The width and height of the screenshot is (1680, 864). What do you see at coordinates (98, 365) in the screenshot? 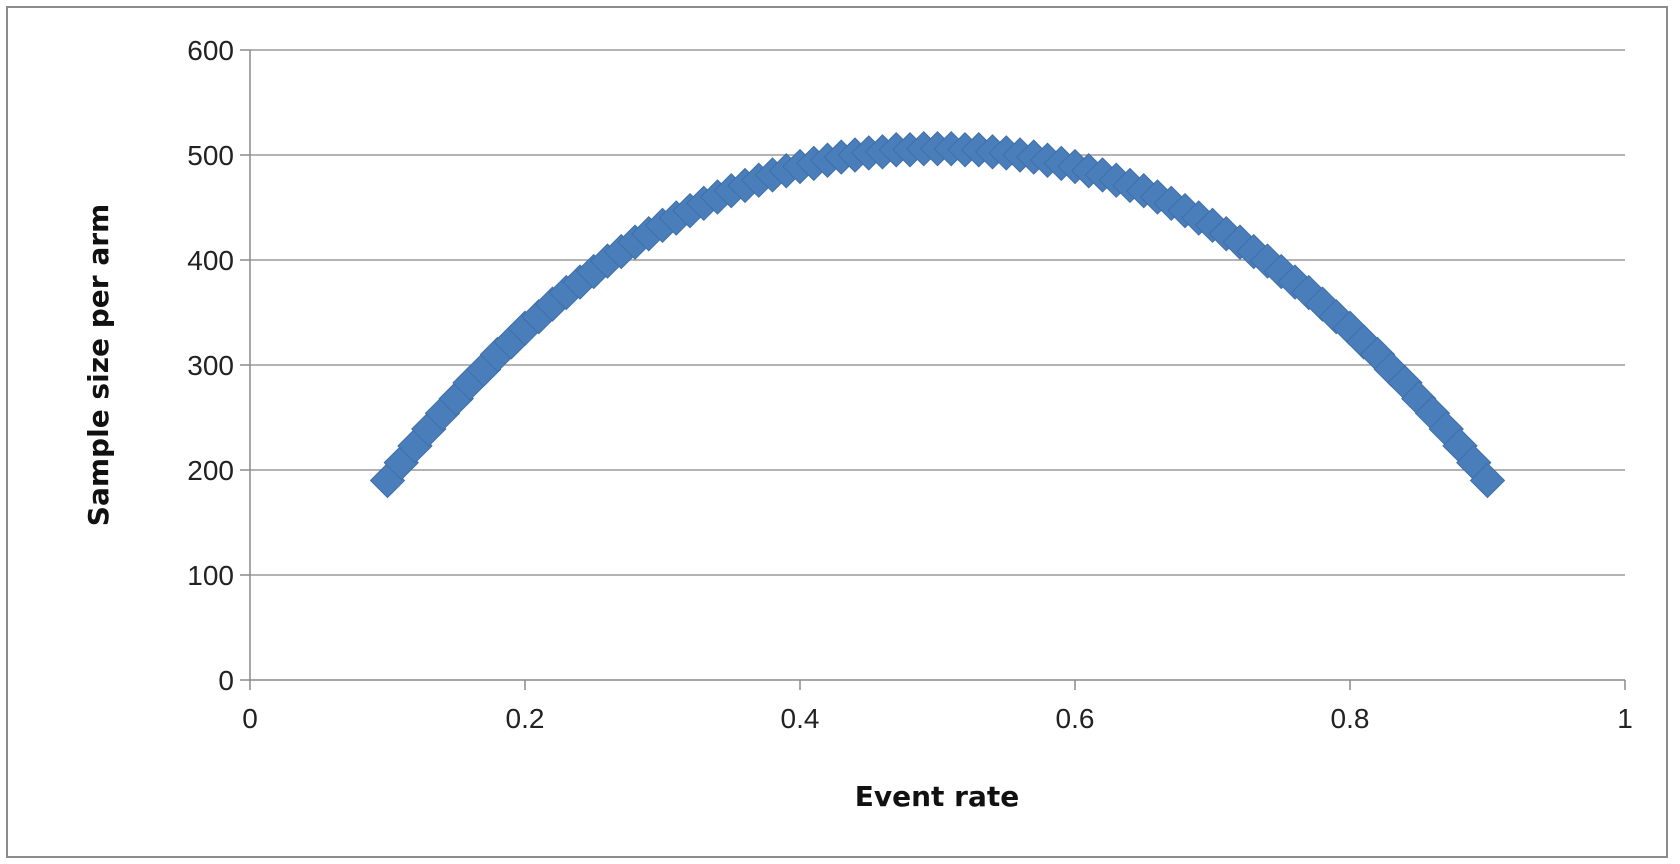
I see `y-axis-title: Sample size per arm` at bounding box center [98, 365].